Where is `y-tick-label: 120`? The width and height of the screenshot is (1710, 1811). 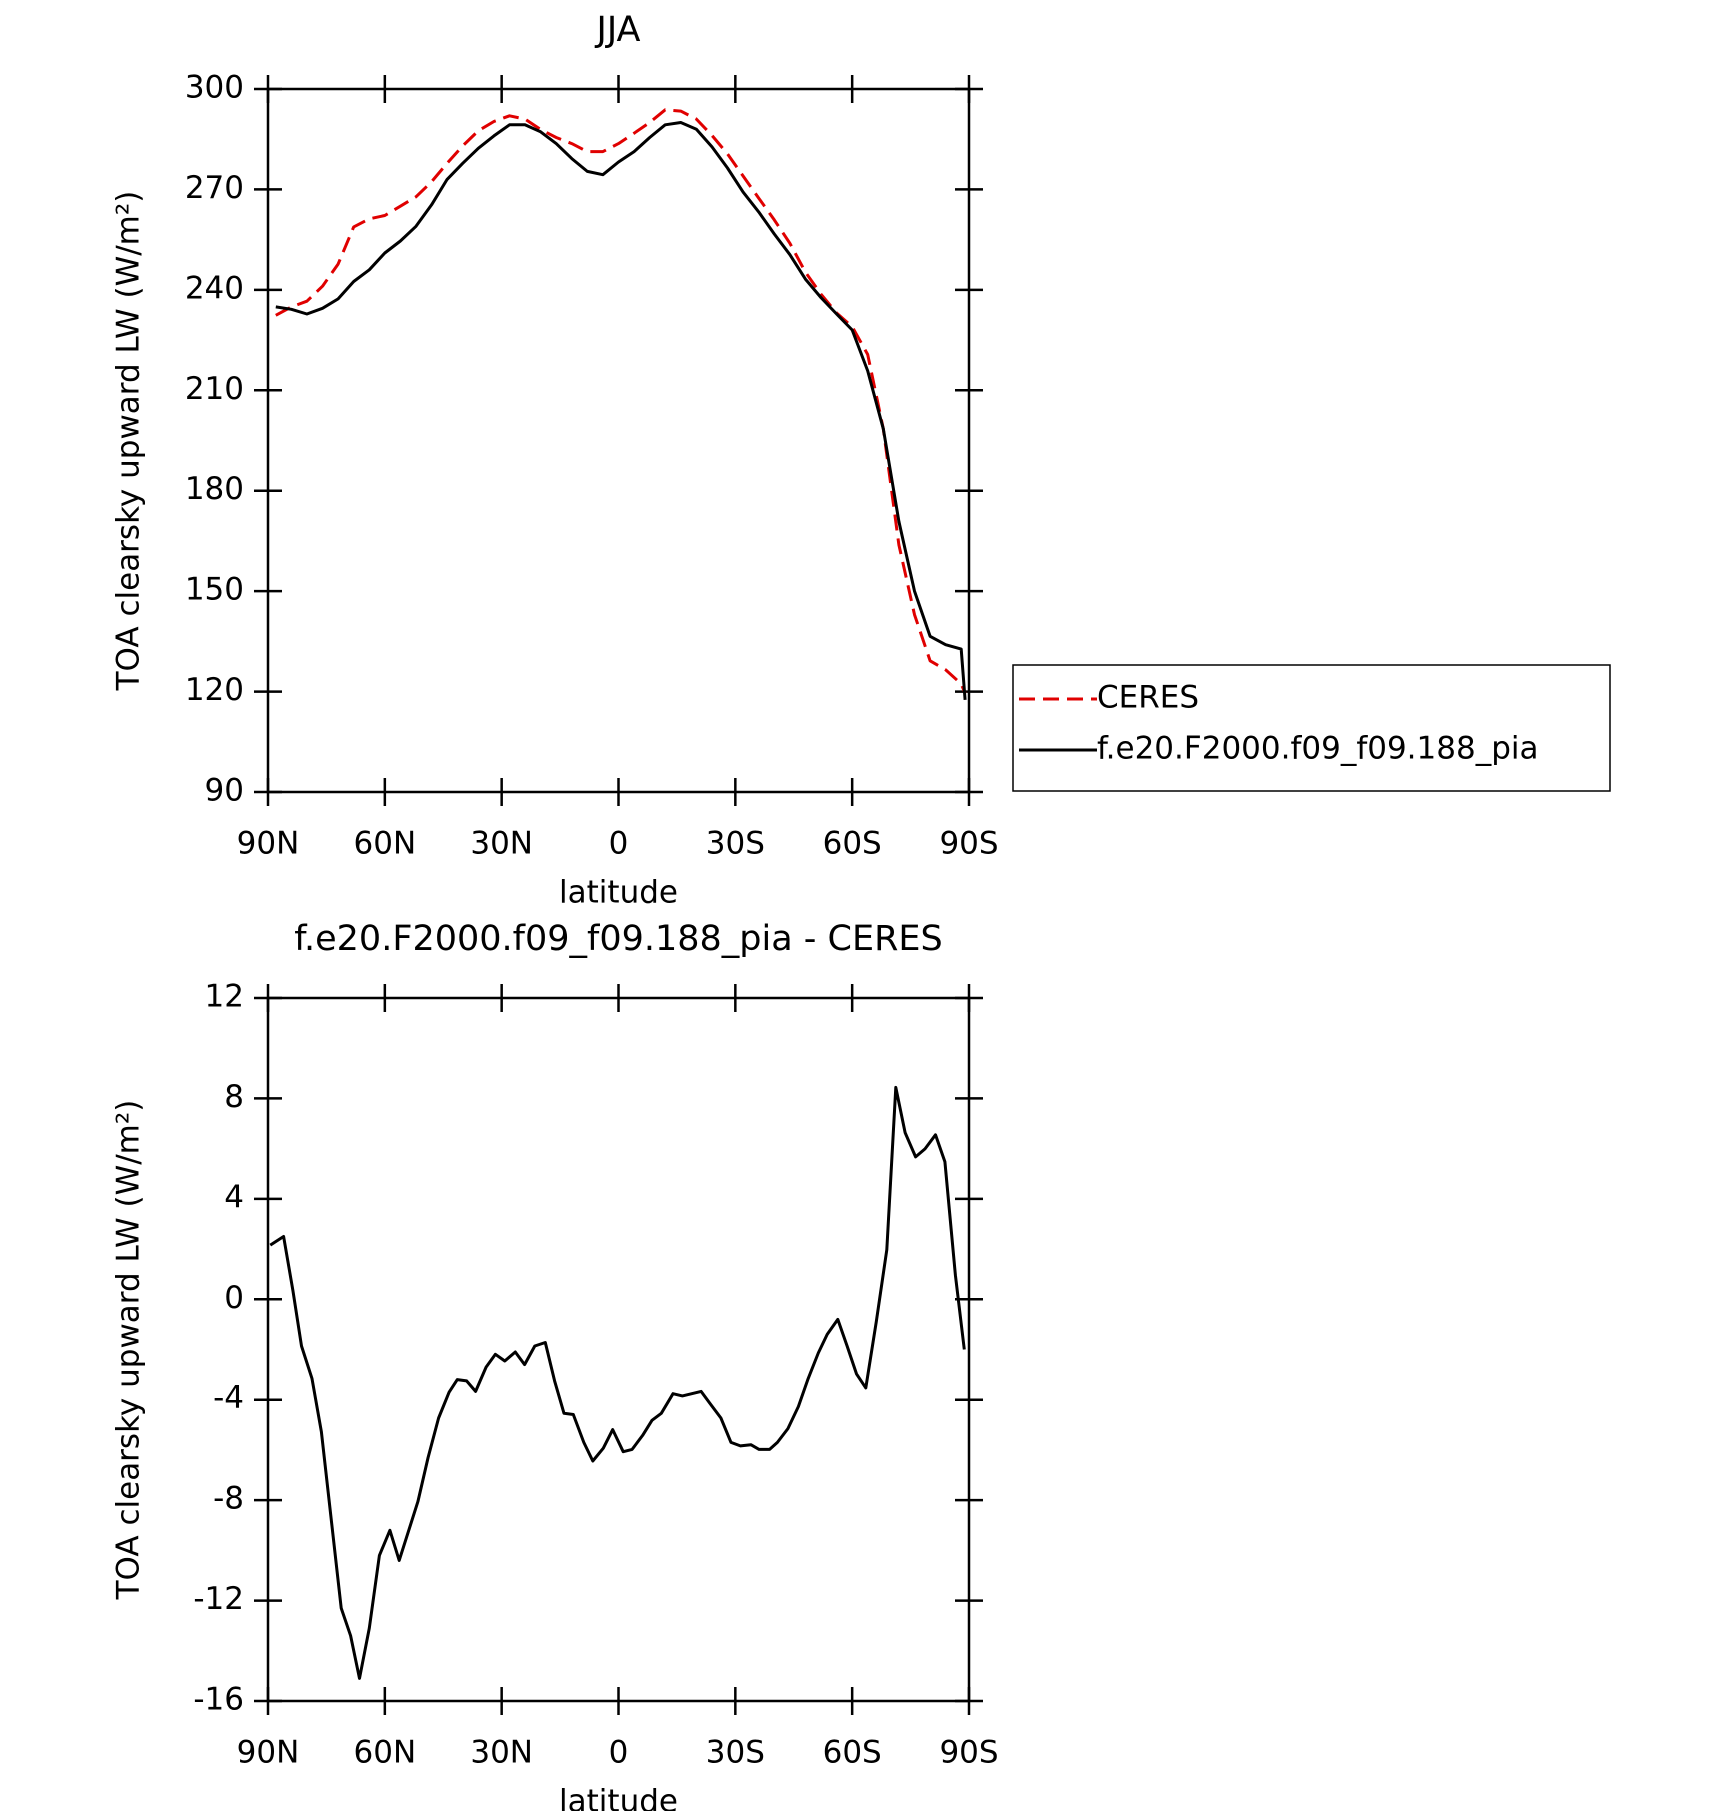 y-tick-label: 120 is located at coordinates (214, 690).